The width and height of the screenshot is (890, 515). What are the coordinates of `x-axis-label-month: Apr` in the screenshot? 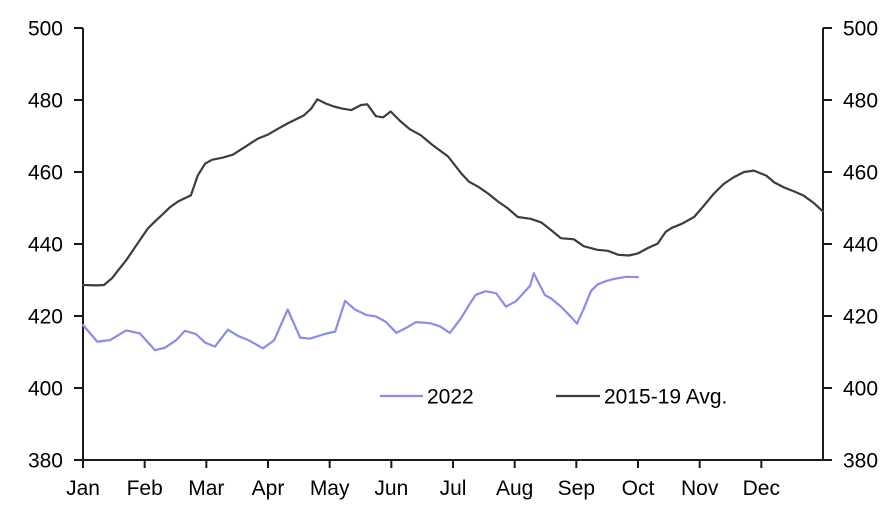 It's located at (268, 488).